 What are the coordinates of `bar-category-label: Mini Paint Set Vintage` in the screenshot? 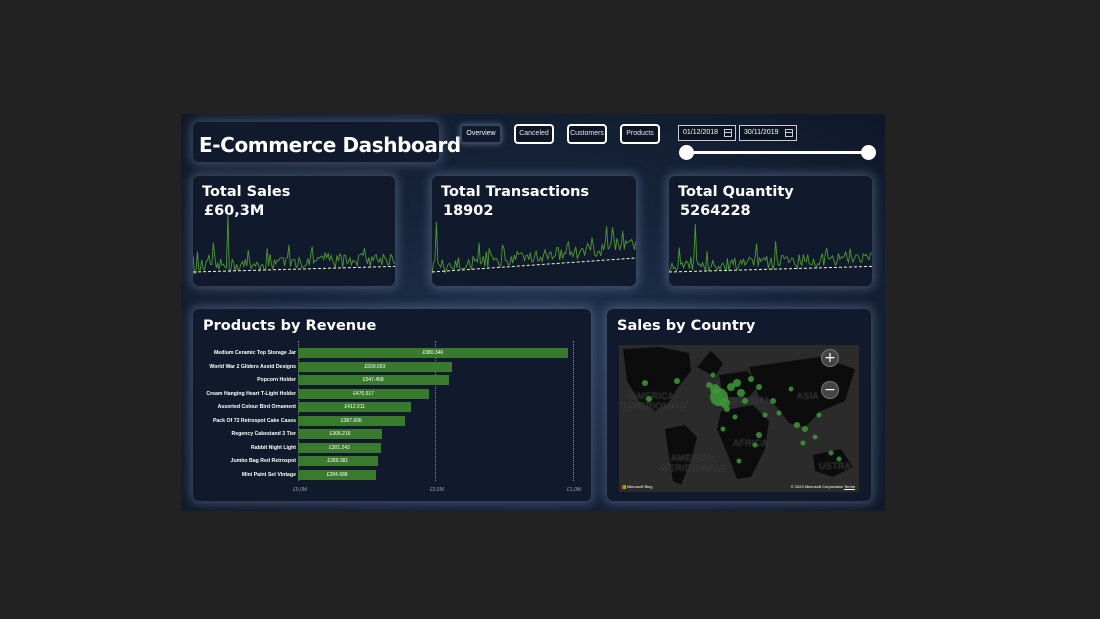 It's located at (268, 474).